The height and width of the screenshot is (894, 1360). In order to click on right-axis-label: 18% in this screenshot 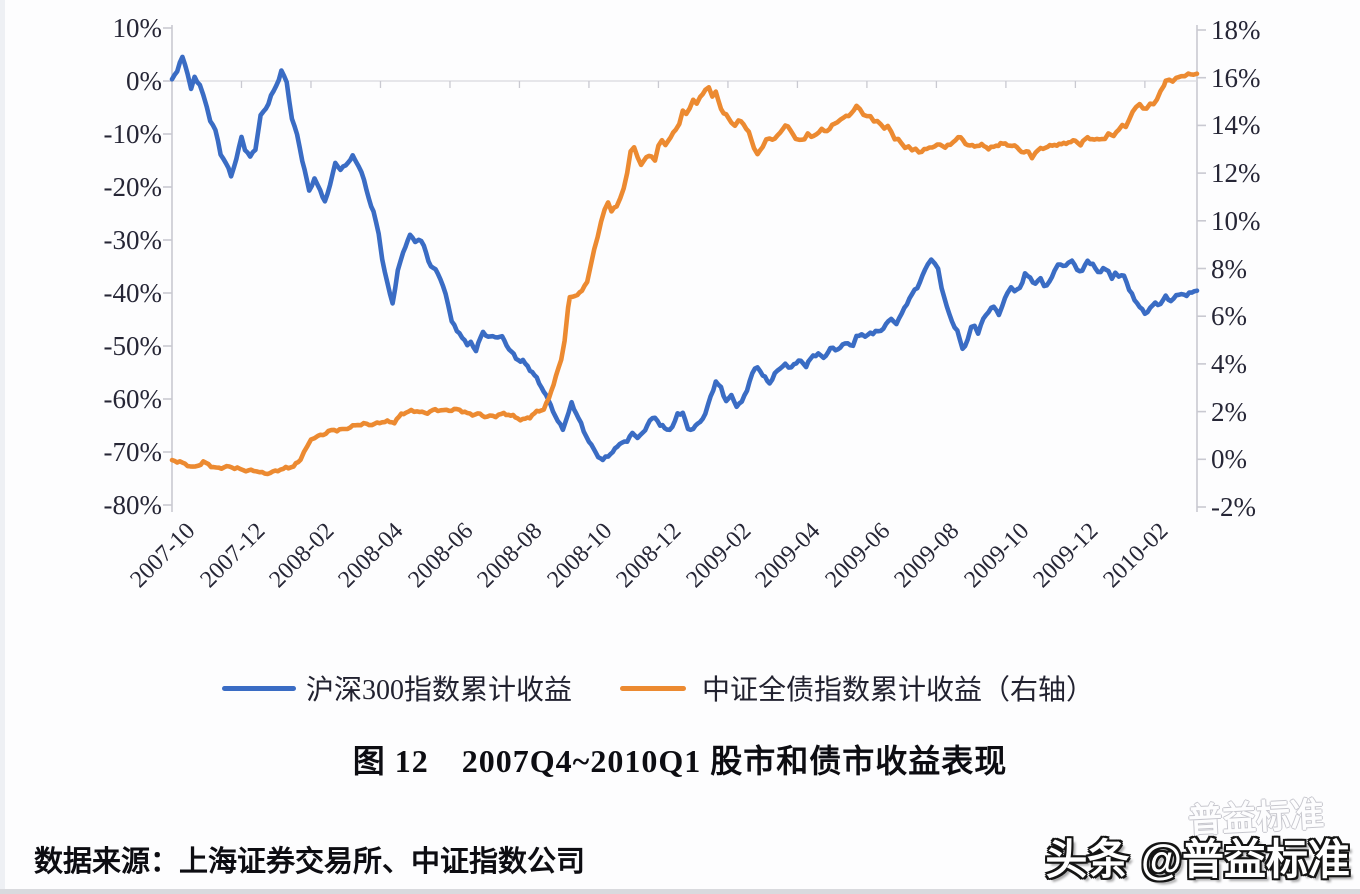, I will do `click(1236, 30)`.